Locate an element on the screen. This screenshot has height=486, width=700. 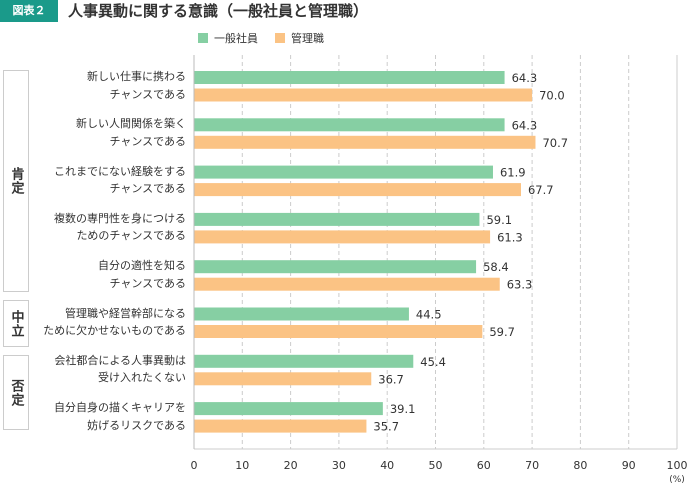
data-label: 59.1 is located at coordinates (499, 220).